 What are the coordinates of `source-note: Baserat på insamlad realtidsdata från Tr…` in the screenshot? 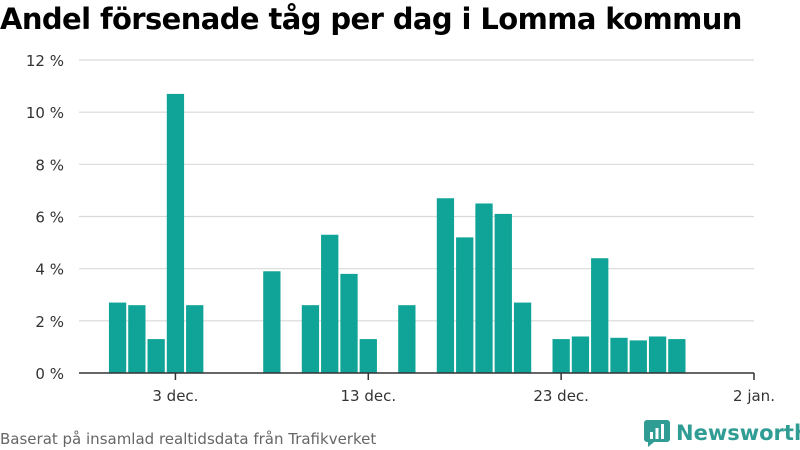 It's located at (188, 439).